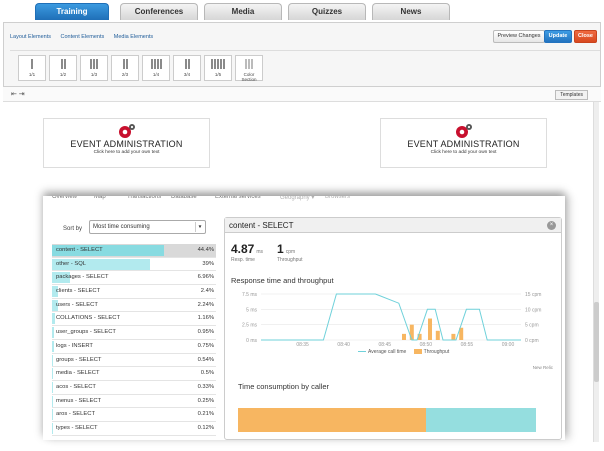  I want to click on layout-option-4: 1/4, so click(156, 68).